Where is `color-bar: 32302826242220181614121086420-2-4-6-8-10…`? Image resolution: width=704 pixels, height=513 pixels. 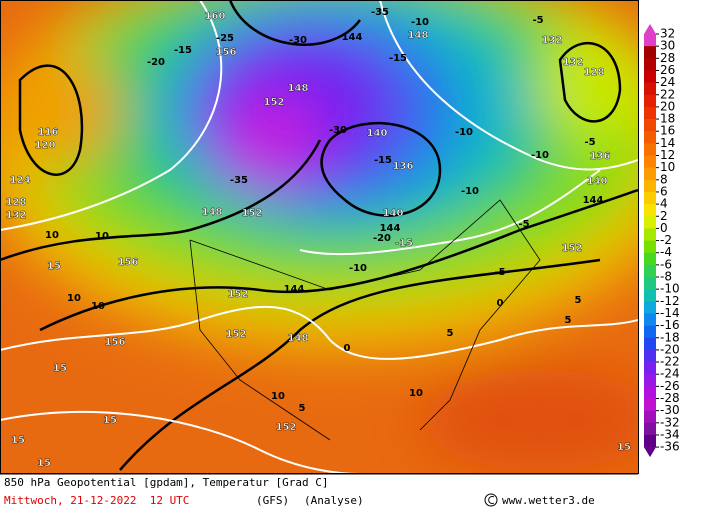
color-bar: 32302826242220181614121086420-2-4-6-8-10… is located at coordinates (662, 241).